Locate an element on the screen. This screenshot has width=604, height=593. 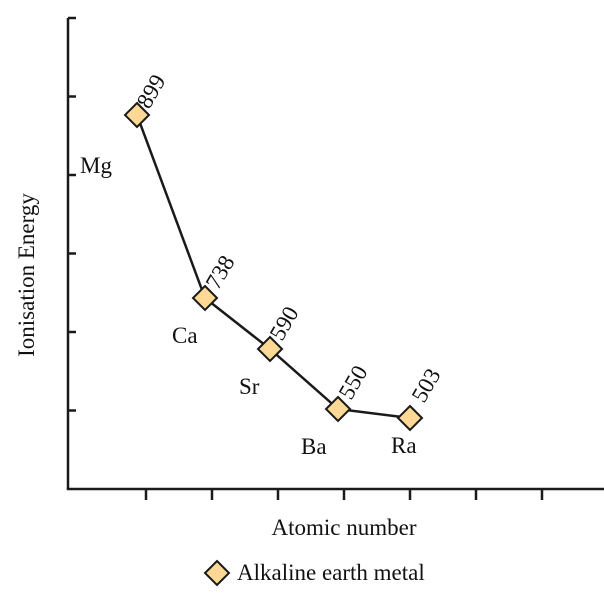
element-label-ba: Ba is located at coordinates (314, 446).